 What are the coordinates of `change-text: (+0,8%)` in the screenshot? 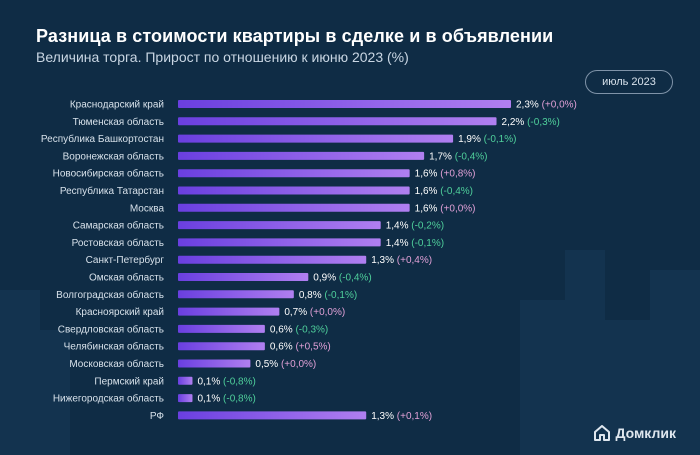 It's located at (457, 174).